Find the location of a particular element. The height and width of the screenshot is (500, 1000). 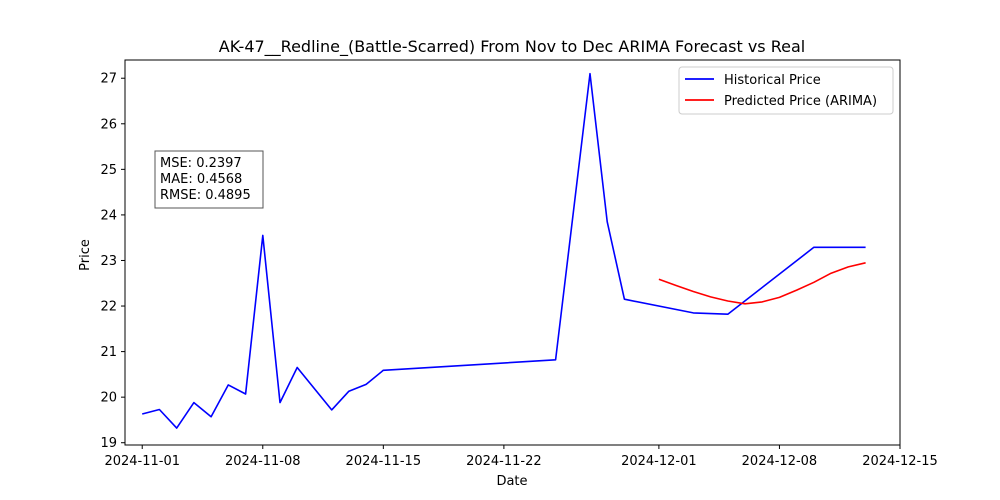

y-tick-label: 25 is located at coordinates (108, 170).